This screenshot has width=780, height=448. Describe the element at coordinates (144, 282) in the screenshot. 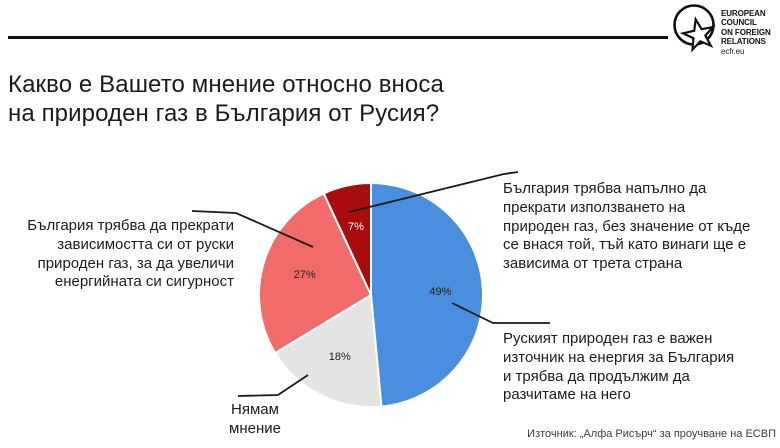

I see `callout-text-line: енергийната си сигурност` at that location.